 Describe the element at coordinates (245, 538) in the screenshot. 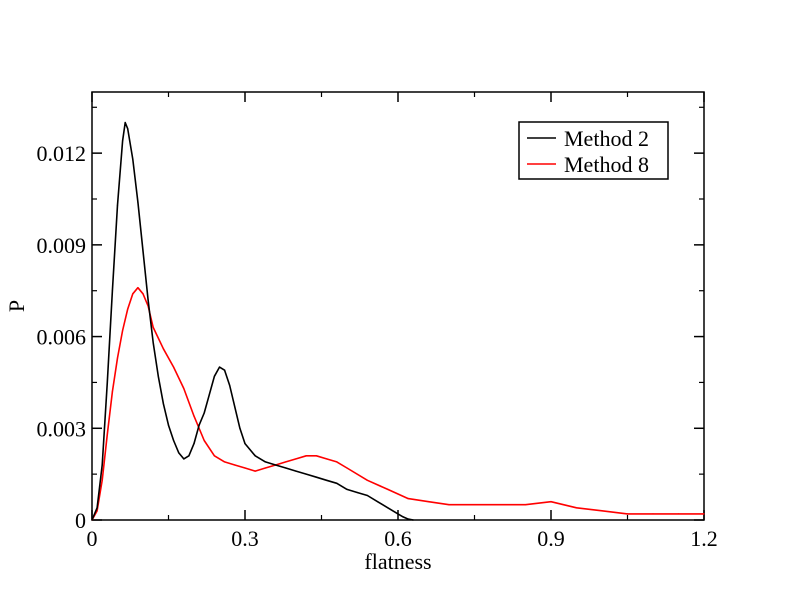

I see `x-tick-label: 0.3` at that location.